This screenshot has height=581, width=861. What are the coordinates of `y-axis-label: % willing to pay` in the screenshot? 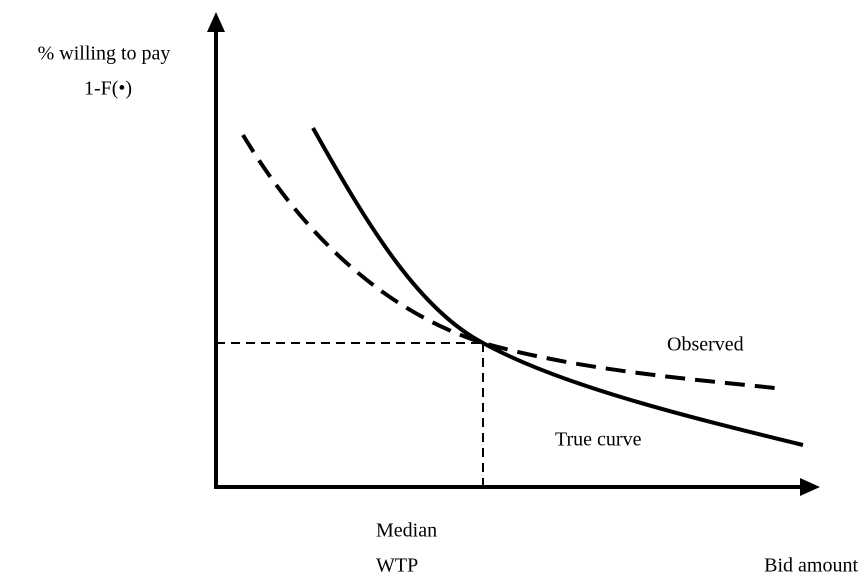 It's located at (104, 54).